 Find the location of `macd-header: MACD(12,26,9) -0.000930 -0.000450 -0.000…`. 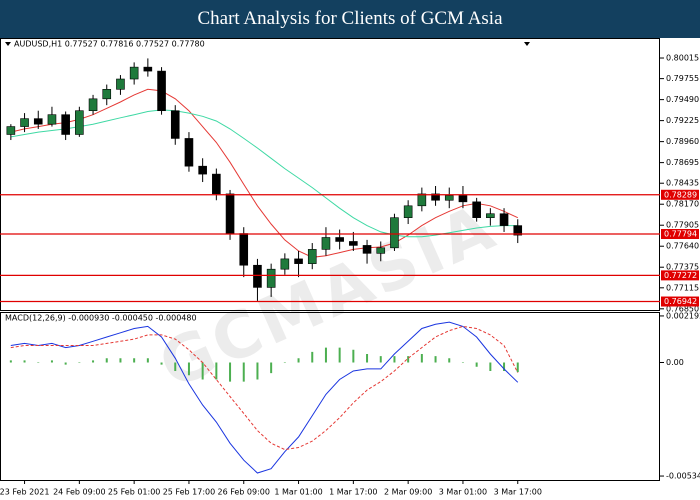

macd-header: MACD(12,26,9) -0.000930 -0.000450 -0.000… is located at coordinates (101, 318).